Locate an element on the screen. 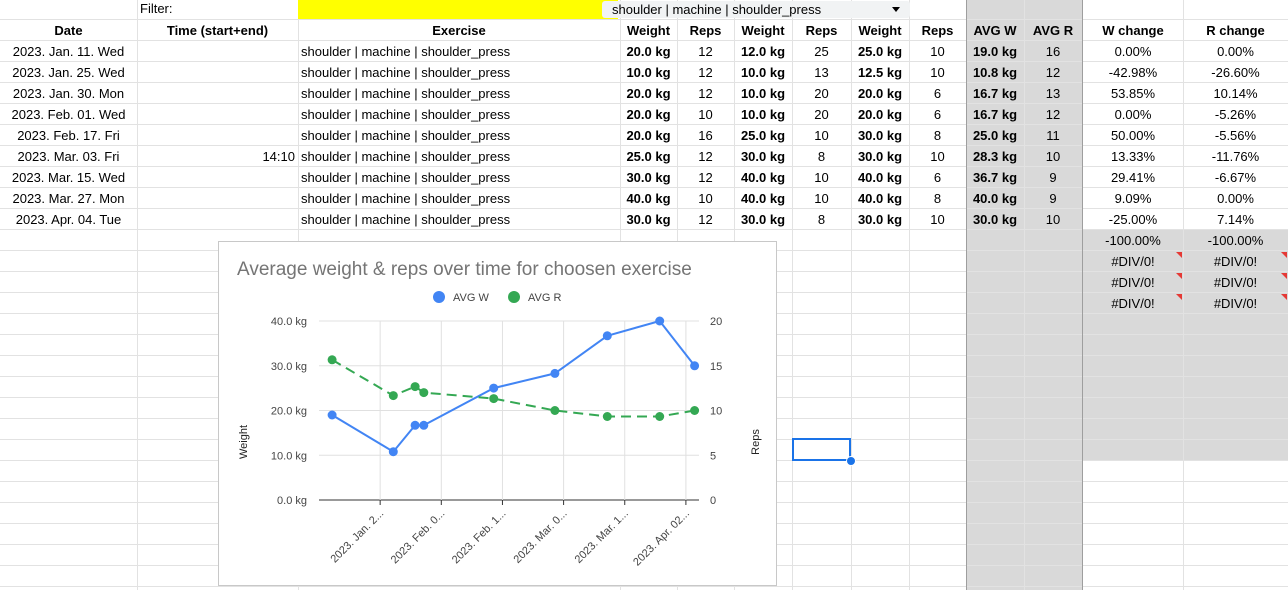 The width and height of the screenshot is (1288, 590). cell-w-change: 13.33% is located at coordinates (1133, 156).